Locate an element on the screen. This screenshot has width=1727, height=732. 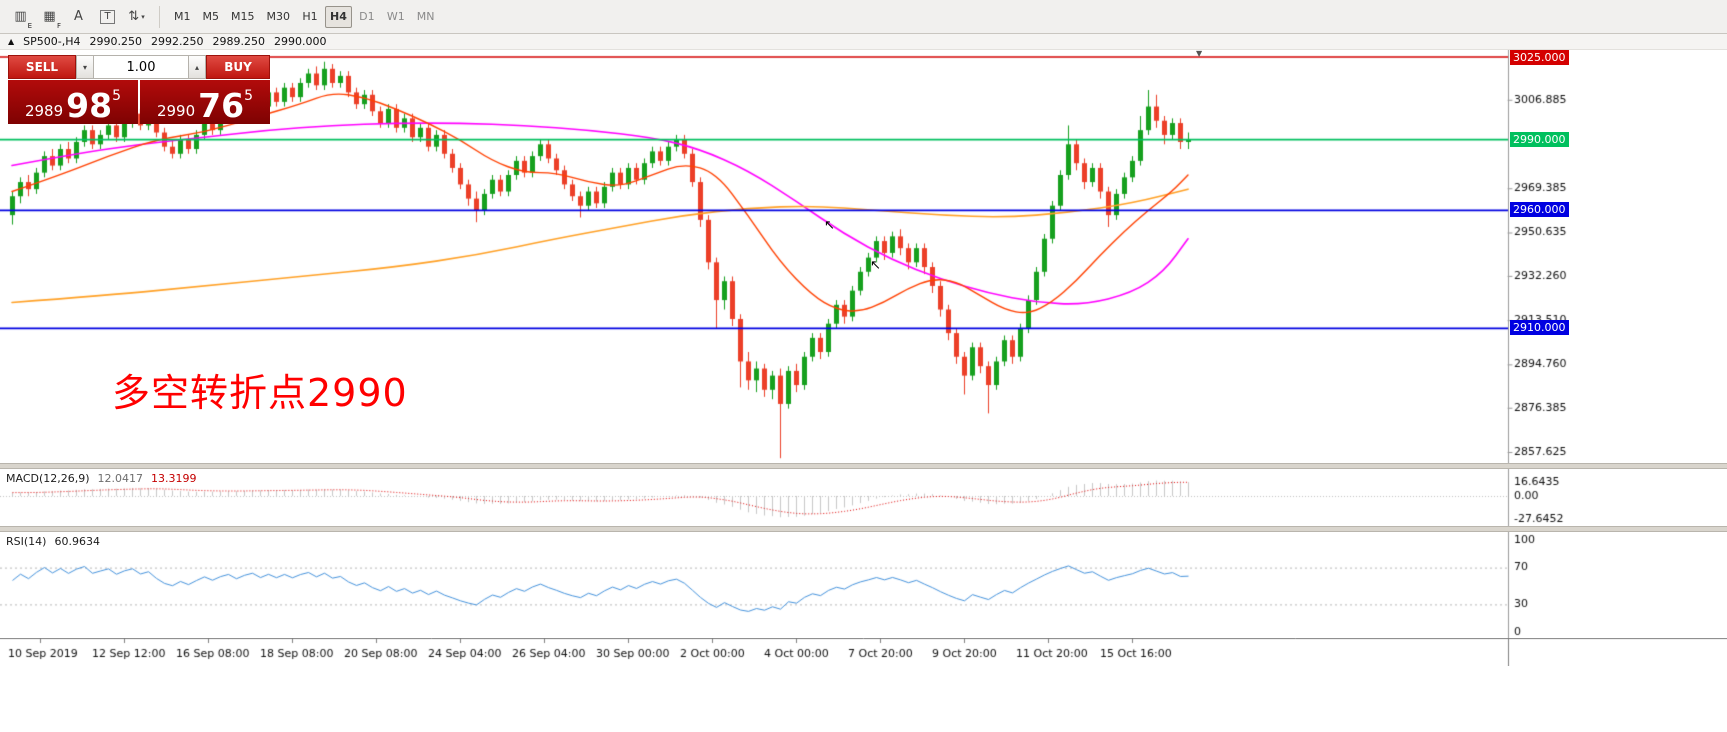
pivot-price-tag: 2990.000 is located at coordinates (1539, 139).